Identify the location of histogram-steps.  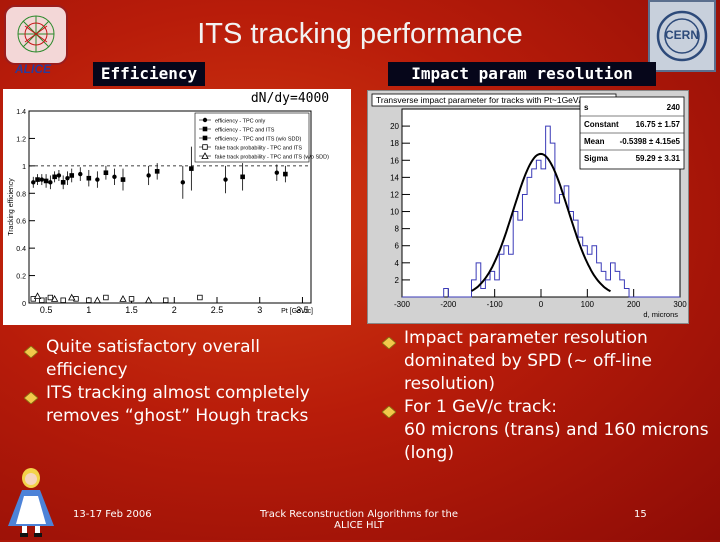
(541, 211).